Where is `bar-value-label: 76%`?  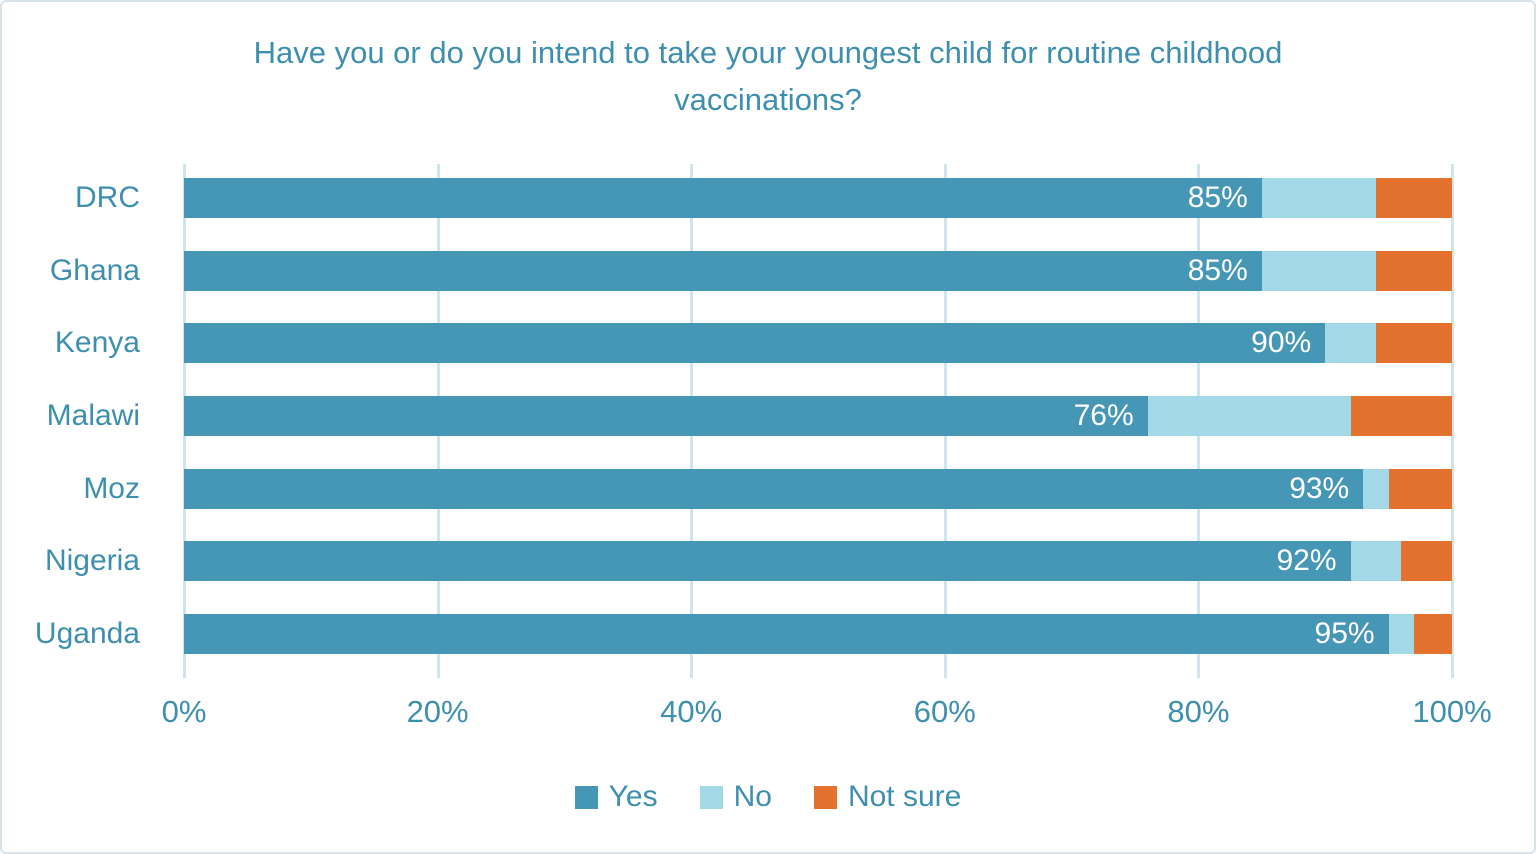 bar-value-label: 76% is located at coordinates (1103, 415).